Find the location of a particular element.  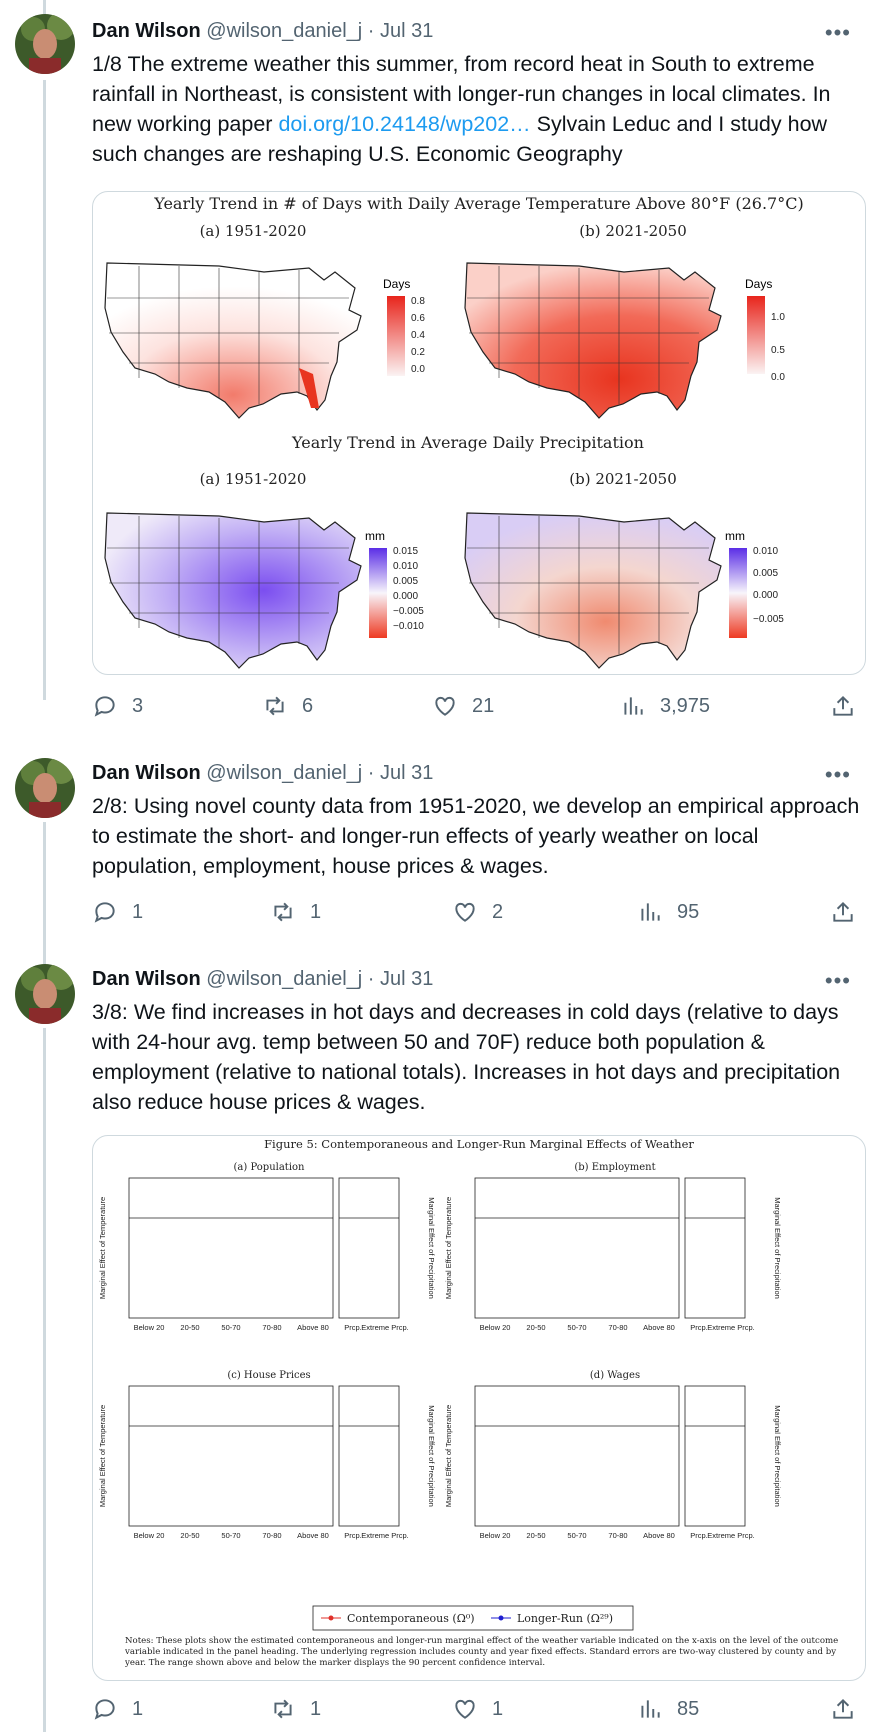

reply-button: 3 is located at coordinates (117, 706).